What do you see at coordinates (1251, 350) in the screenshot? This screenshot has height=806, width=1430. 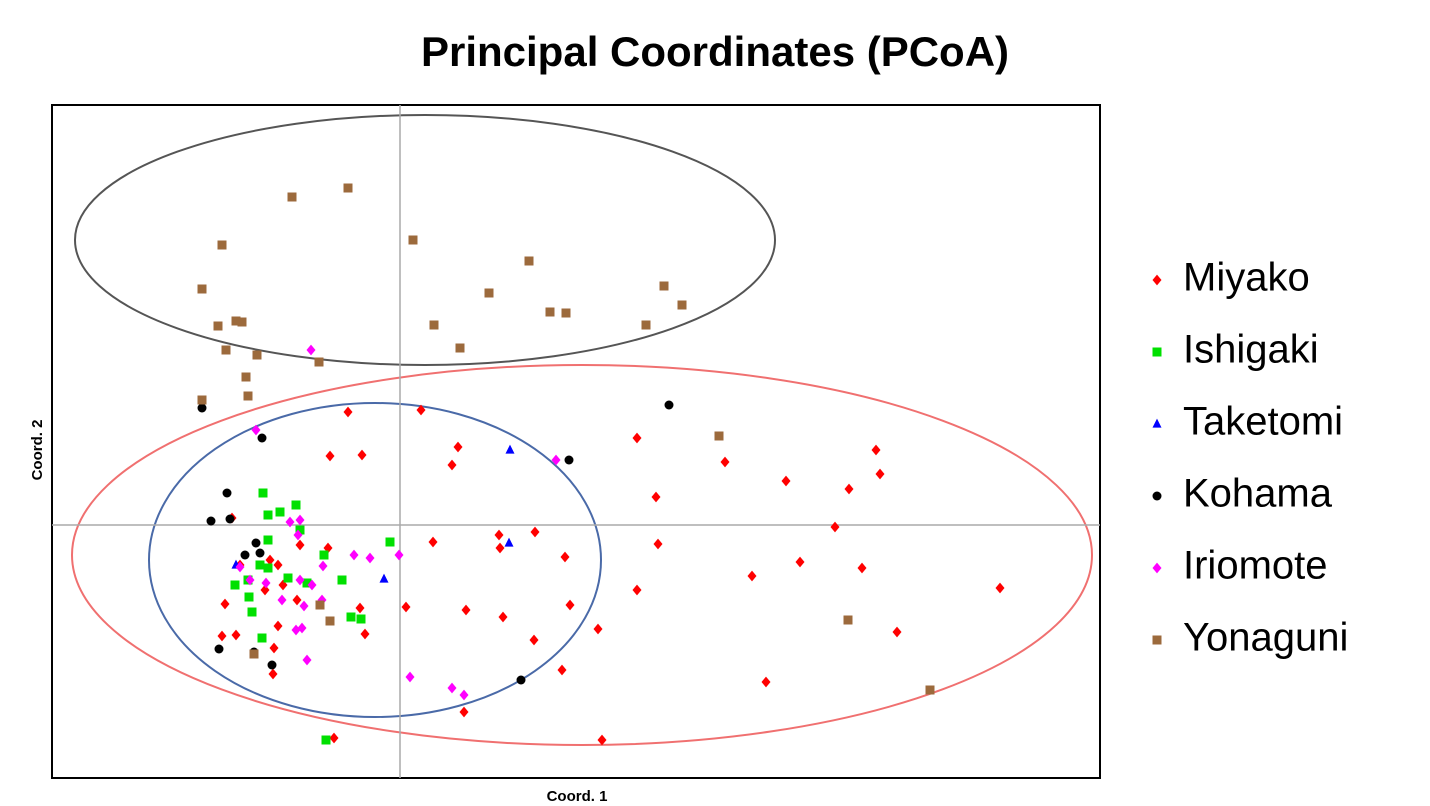 I see `legend-label: Ishigaki` at bounding box center [1251, 350].